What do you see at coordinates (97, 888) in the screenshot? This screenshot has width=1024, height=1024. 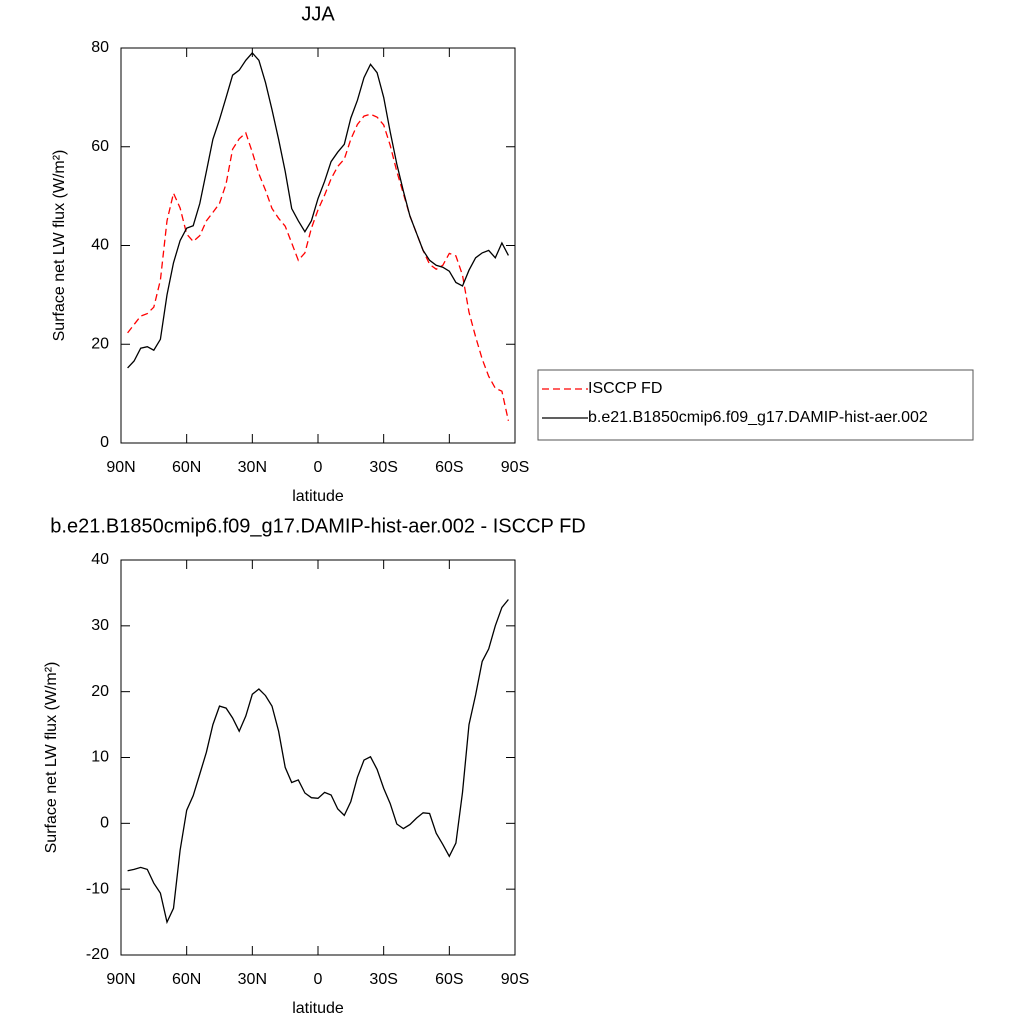 I see `y-tick-label: -10` at bounding box center [97, 888].